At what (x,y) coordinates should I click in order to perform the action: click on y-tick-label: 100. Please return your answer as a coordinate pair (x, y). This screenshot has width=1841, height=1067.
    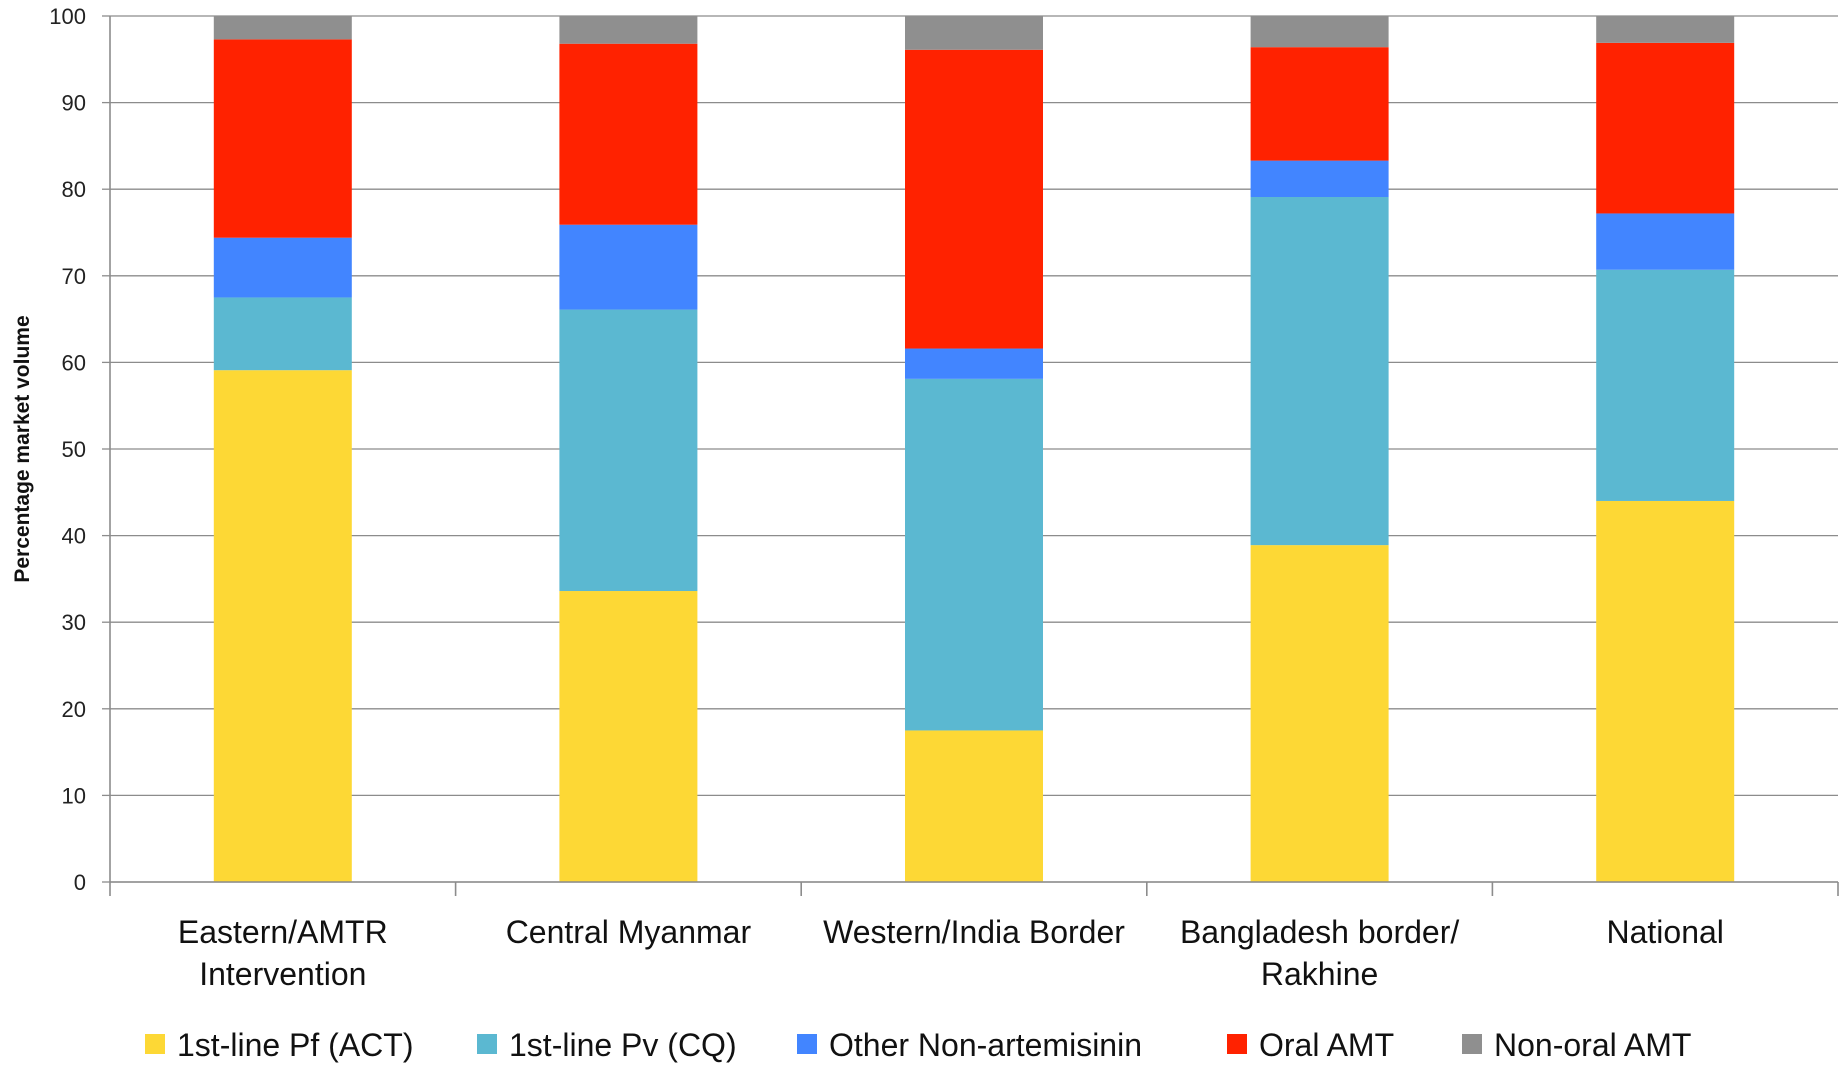
    Looking at the image, I should click on (67, 16).